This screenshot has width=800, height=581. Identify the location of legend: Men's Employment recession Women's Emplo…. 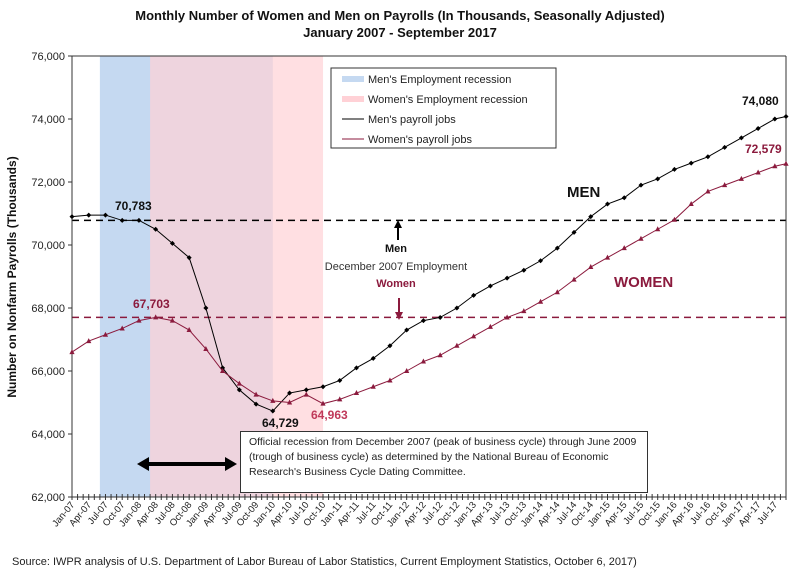
(443, 108).